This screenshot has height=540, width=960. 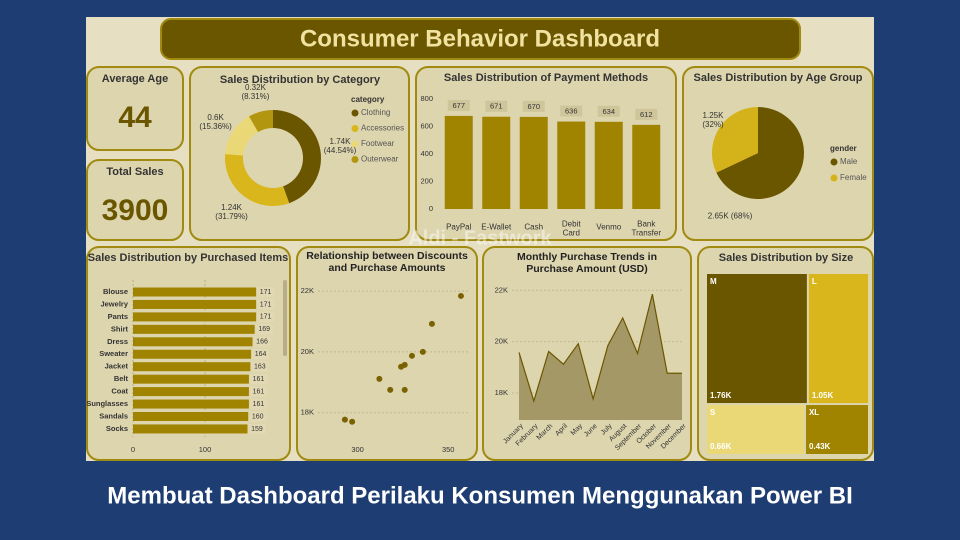 What do you see at coordinates (261, 354) in the screenshot?
I see `value-label: 164` at bounding box center [261, 354].